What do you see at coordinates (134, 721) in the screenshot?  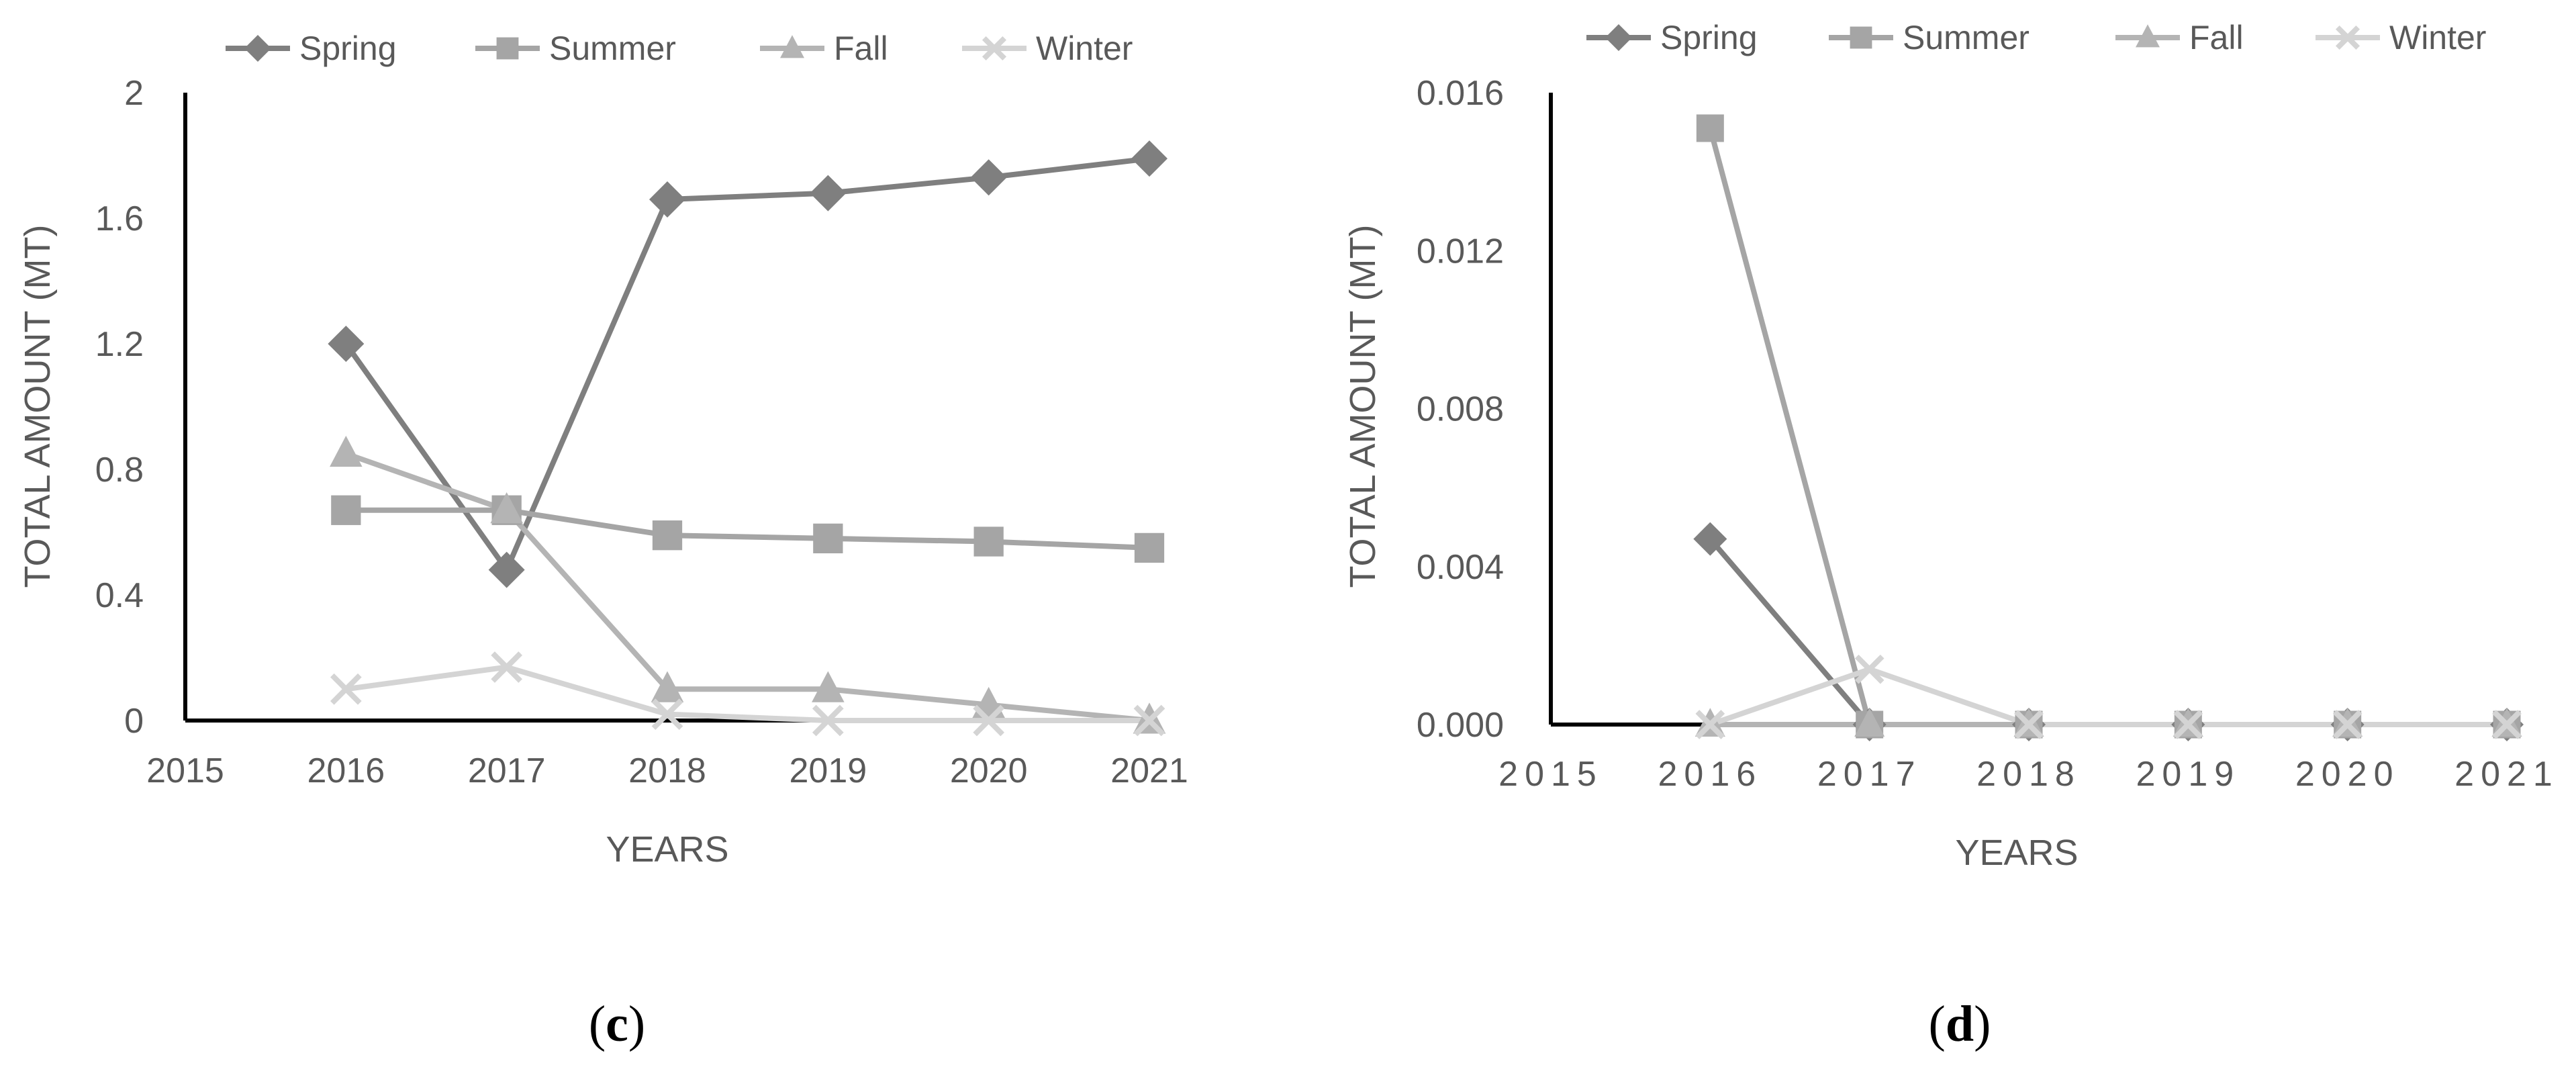 I see `y-tick-label: 0` at bounding box center [134, 721].